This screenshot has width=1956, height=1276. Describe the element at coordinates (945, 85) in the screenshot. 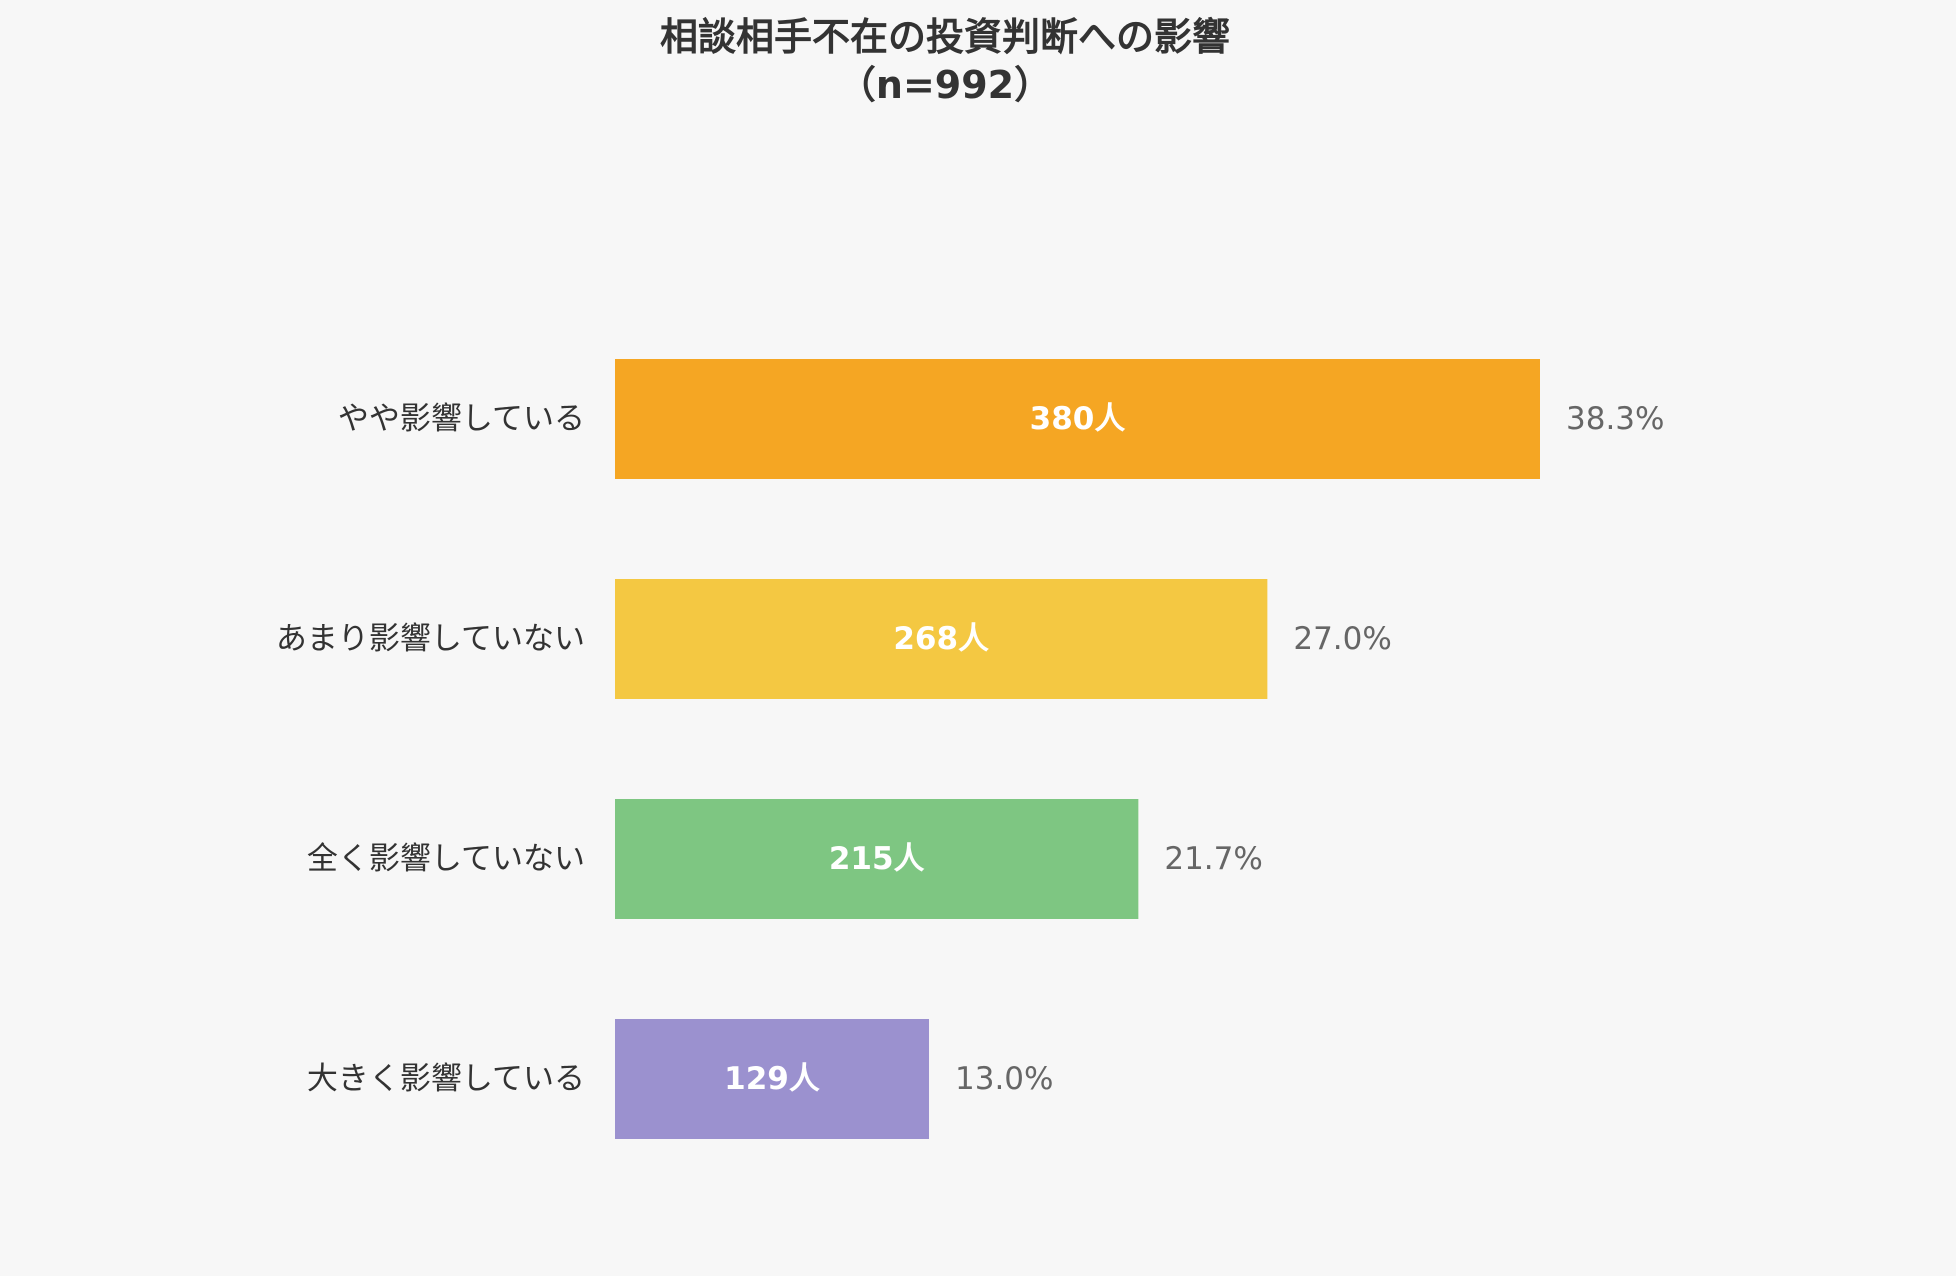

I see `chart-subtitle: （n=992）` at that location.